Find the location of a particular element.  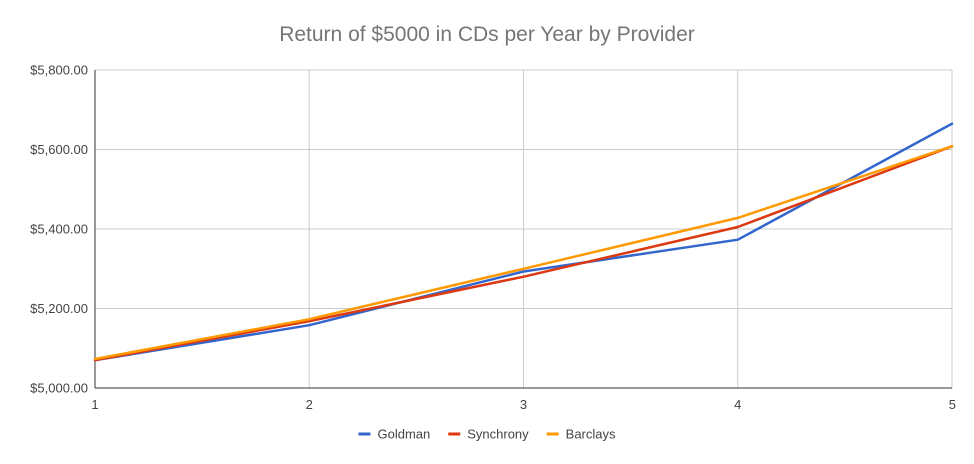

y-tick-label: $5,400.00 is located at coordinates (59, 229).